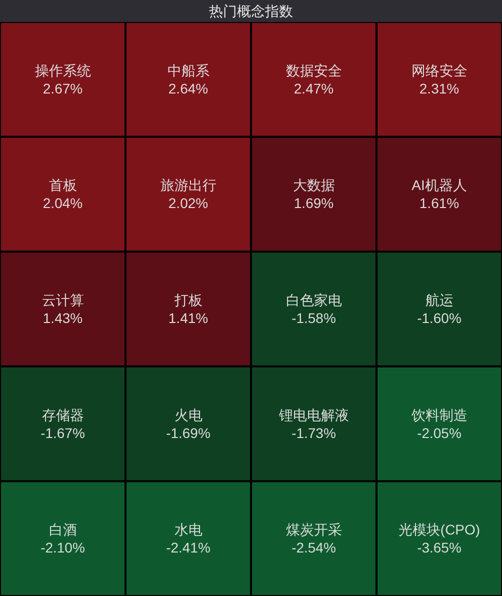 The height and width of the screenshot is (596, 502). Describe the element at coordinates (439, 203) in the screenshot. I see `value-label: 1.61%` at that location.